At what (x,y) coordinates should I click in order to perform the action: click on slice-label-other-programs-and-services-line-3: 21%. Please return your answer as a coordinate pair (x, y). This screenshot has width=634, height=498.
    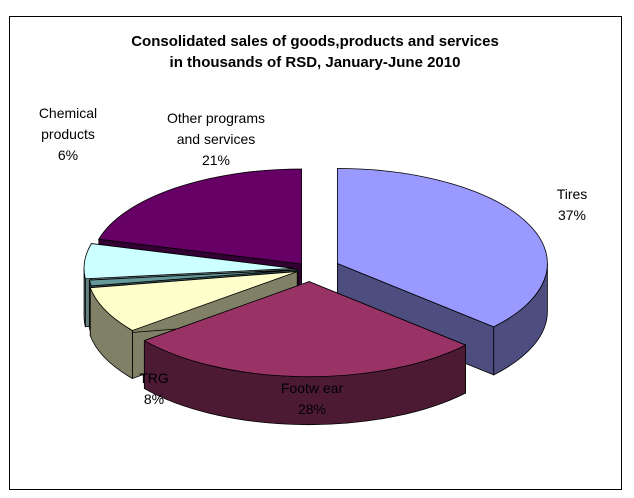
    Looking at the image, I should click on (216, 160).